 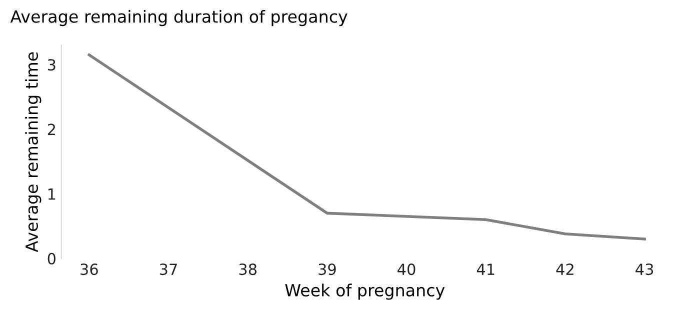 What do you see at coordinates (168, 270) in the screenshot?
I see `x-tick-label: 37` at bounding box center [168, 270].